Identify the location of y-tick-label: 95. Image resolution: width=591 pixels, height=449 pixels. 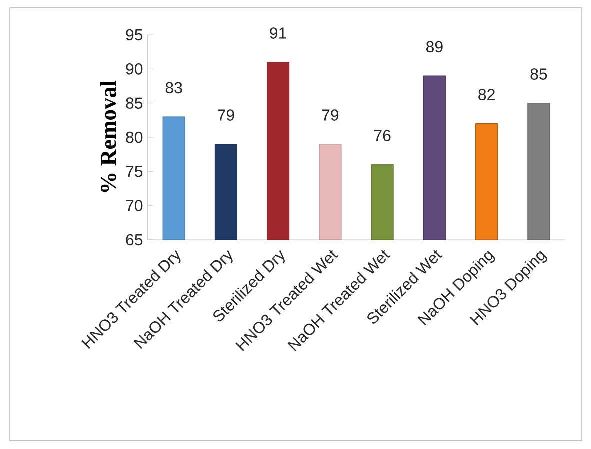
(134, 35).